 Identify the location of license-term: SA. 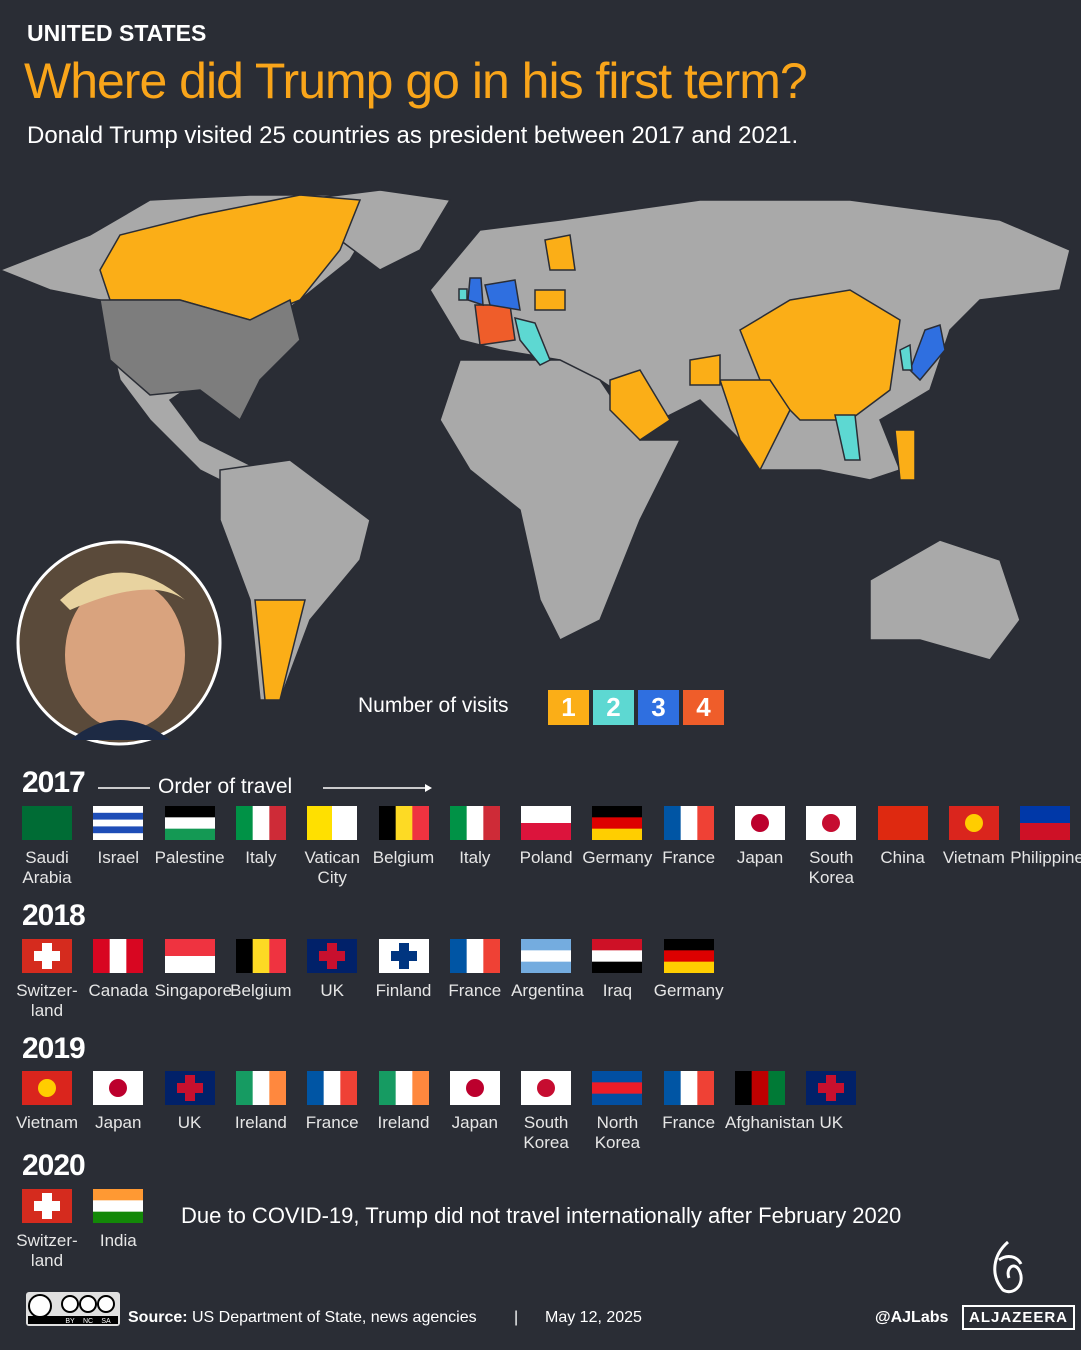
(106, 1321).